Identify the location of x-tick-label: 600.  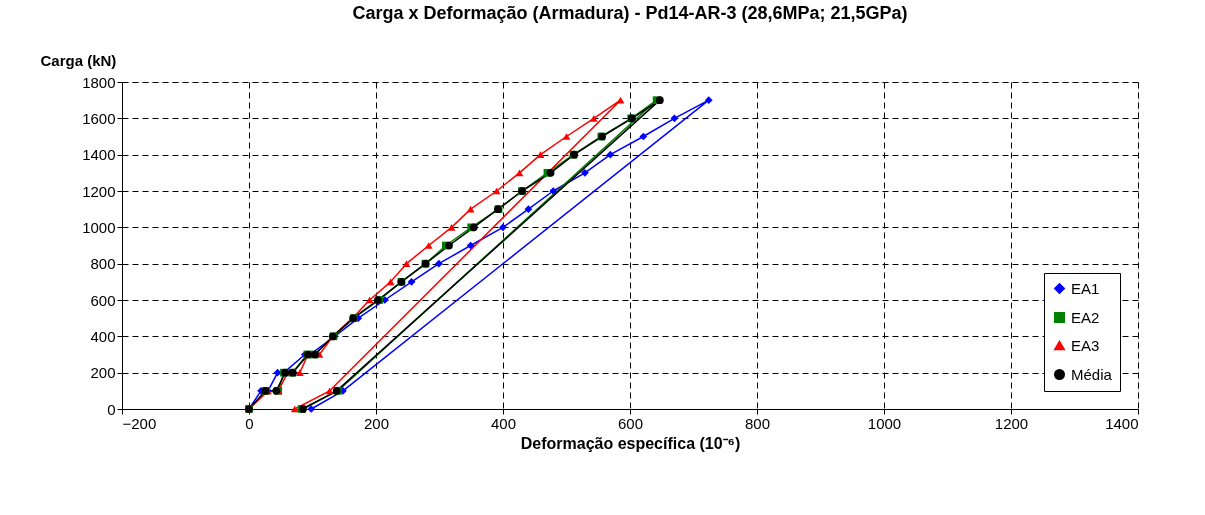
(630, 423).